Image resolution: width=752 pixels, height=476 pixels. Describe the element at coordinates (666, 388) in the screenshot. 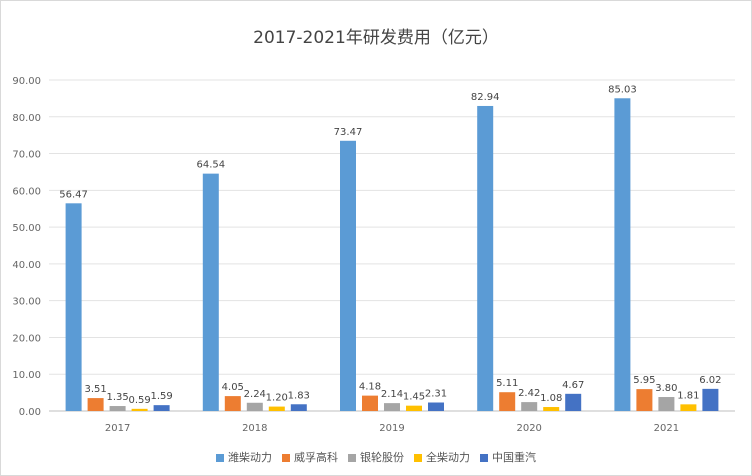

I see `data-label: 3.80` at that location.